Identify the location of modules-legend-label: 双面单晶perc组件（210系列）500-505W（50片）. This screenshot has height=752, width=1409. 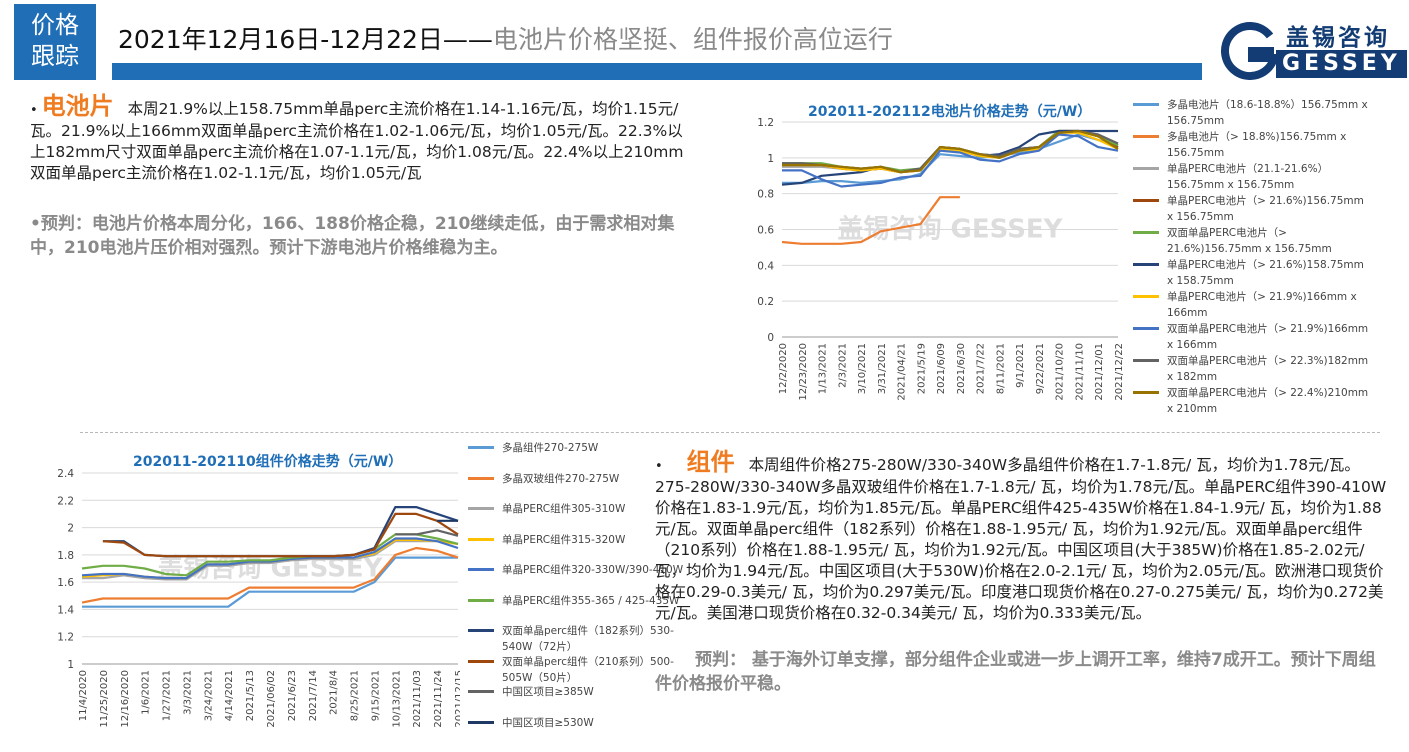
(588, 669).